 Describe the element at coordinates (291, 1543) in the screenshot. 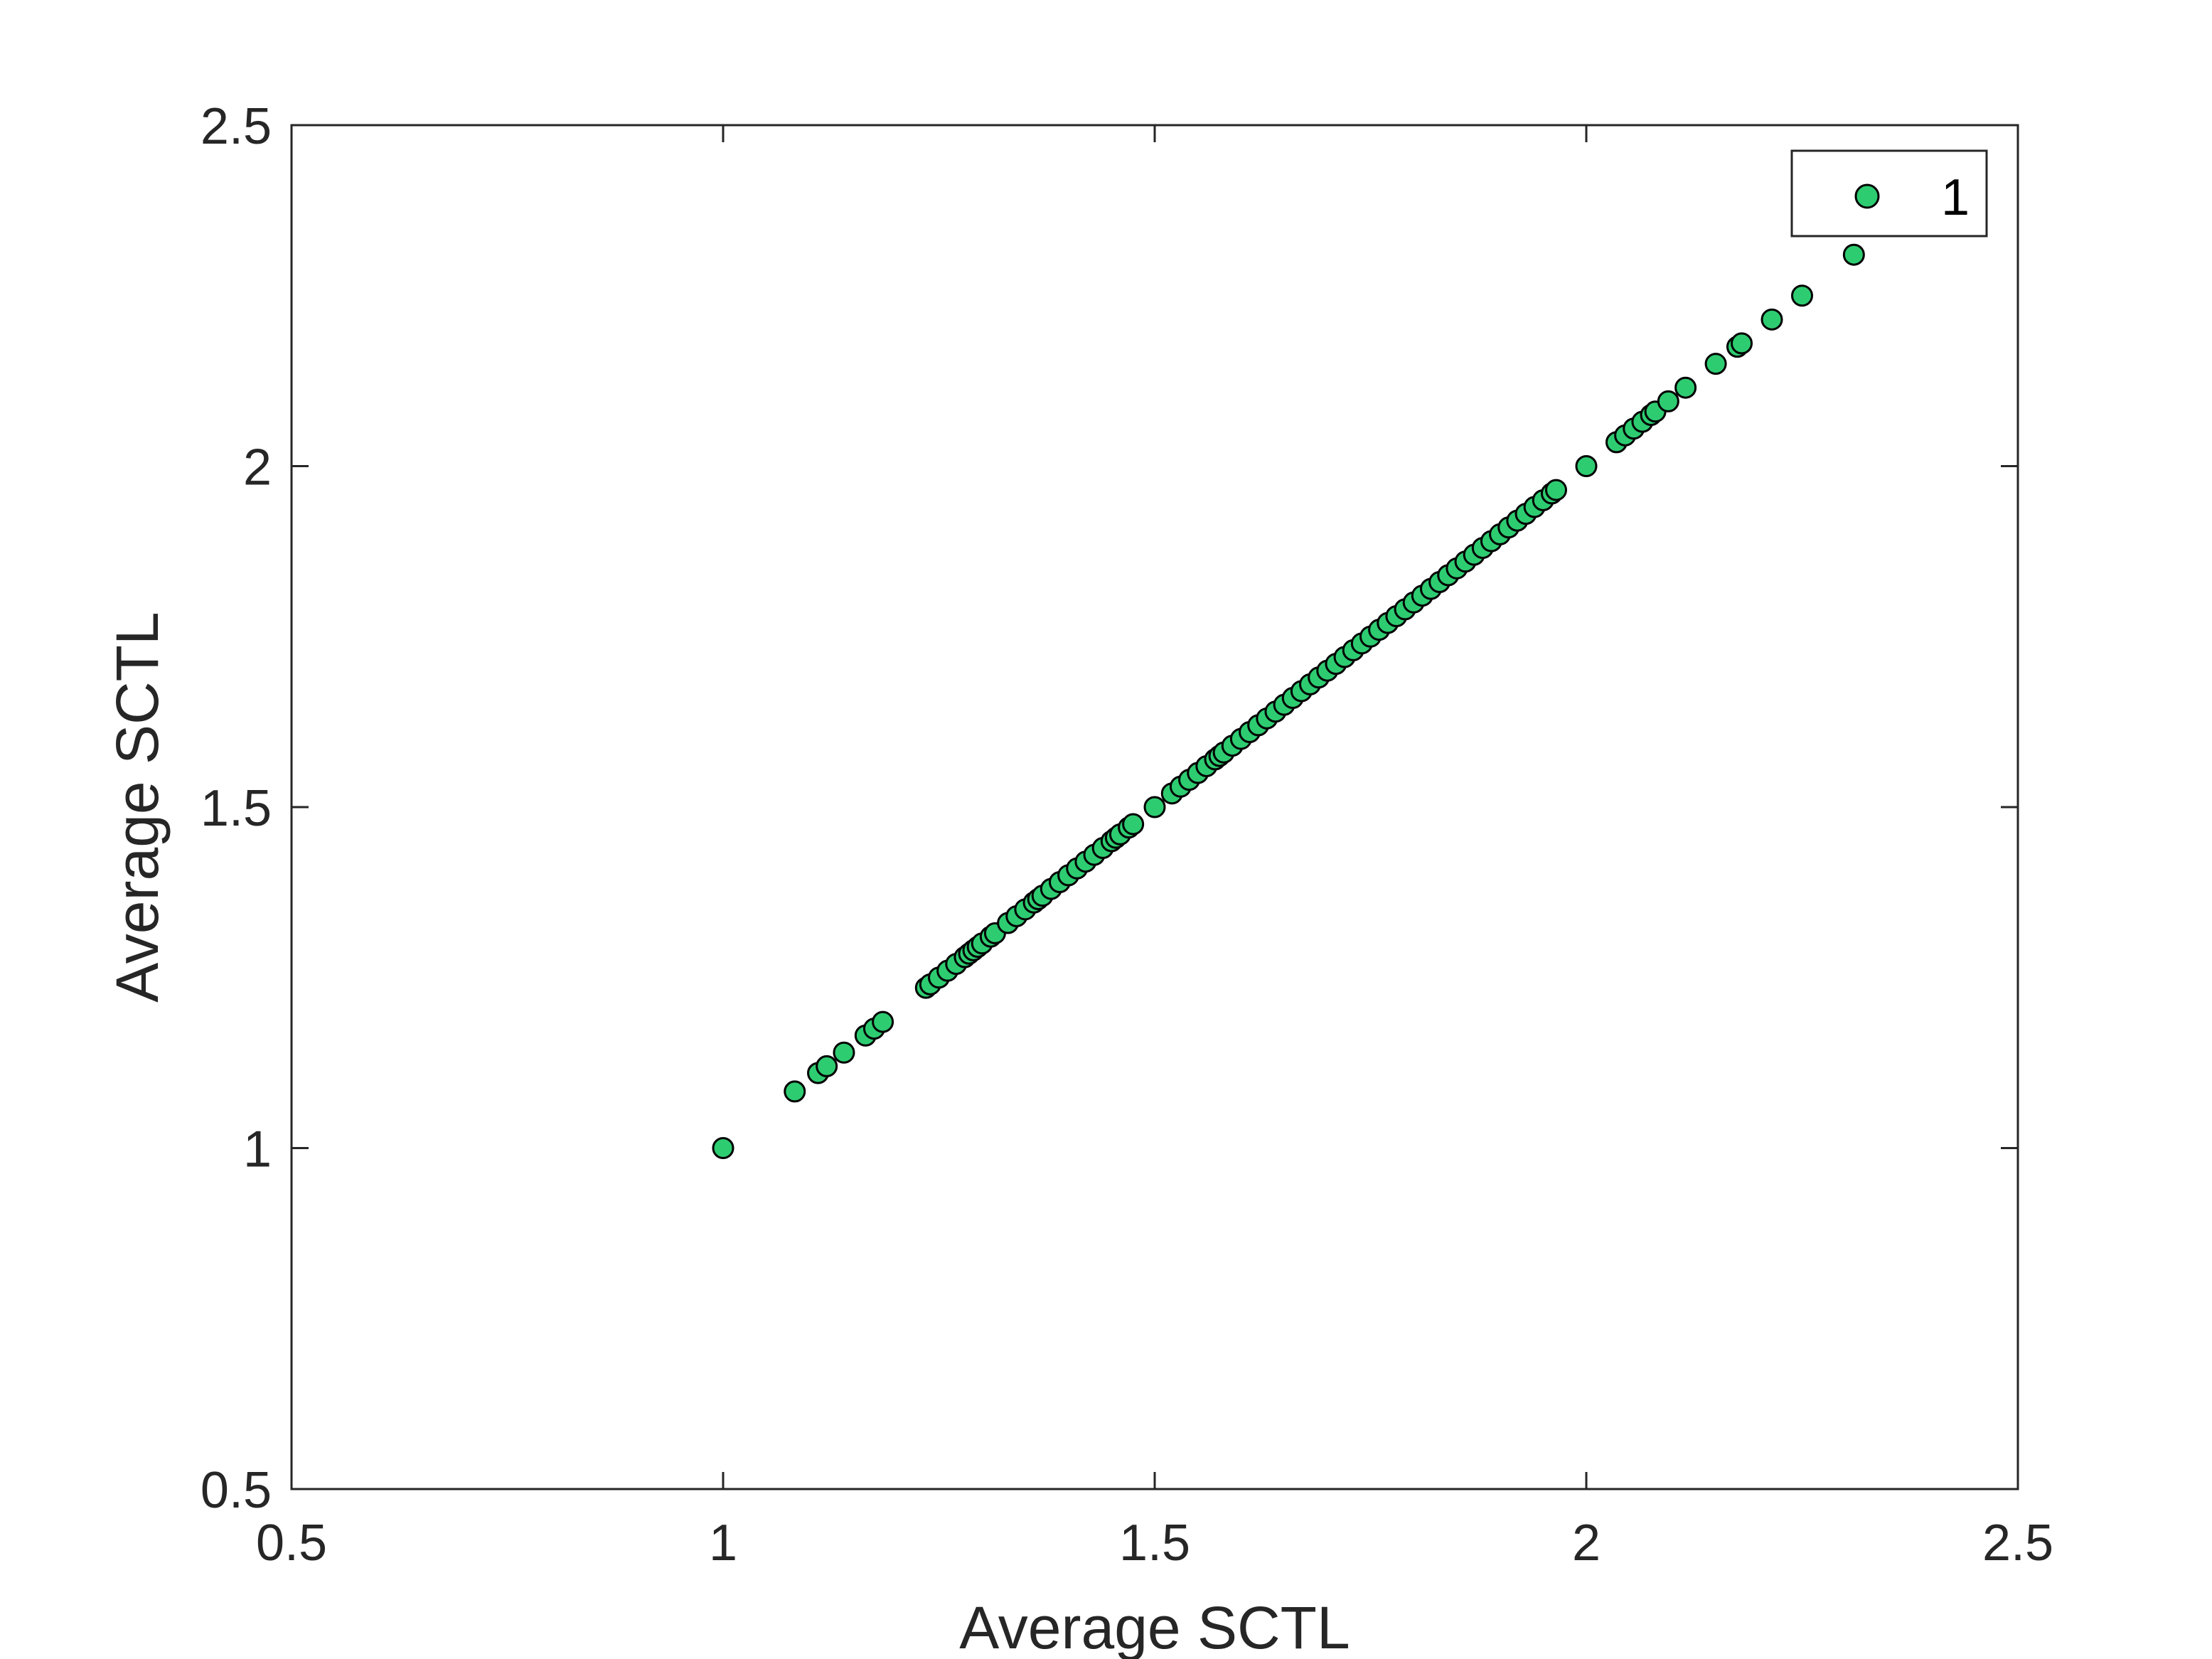

I see `x-tick-label: 0.5` at that location.